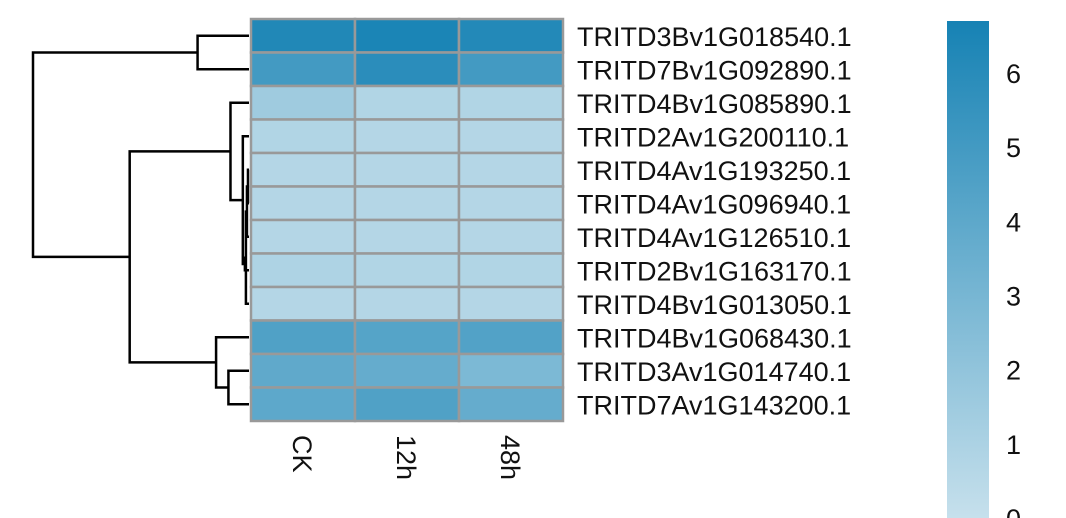 The height and width of the screenshot is (518, 1066). Describe the element at coordinates (713, 137) in the screenshot. I see `row-label: TRITD2Av1G200110.1` at that location.